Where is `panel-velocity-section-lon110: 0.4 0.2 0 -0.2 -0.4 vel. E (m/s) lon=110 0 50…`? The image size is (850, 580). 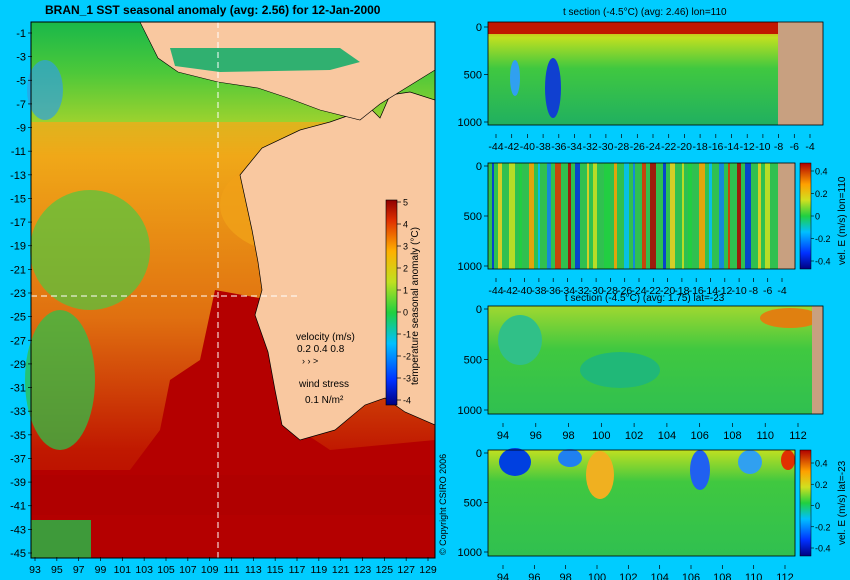
panel-velocity-section-lon110: 0.4 0.2 0 -0.2 -0.4 vel. E (m/s) lon=110 0 50… is located at coordinates (653, 229).